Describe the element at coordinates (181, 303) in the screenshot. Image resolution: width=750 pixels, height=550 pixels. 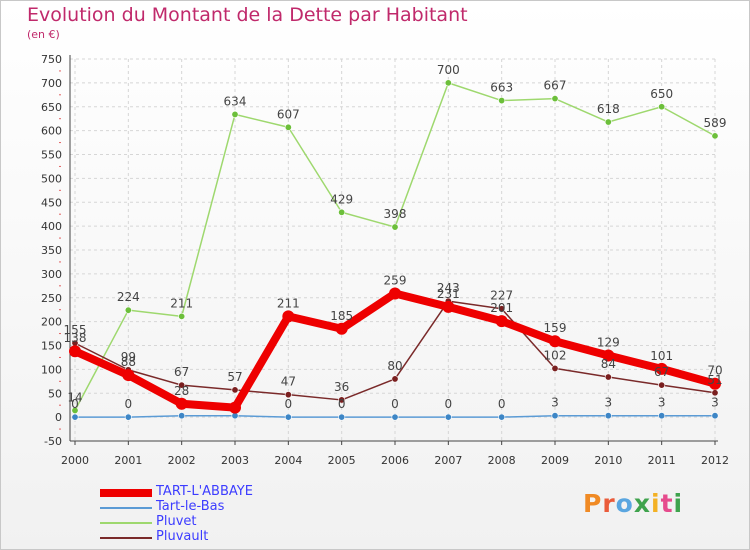
I see `data-label-pluvet: 211` at that location.